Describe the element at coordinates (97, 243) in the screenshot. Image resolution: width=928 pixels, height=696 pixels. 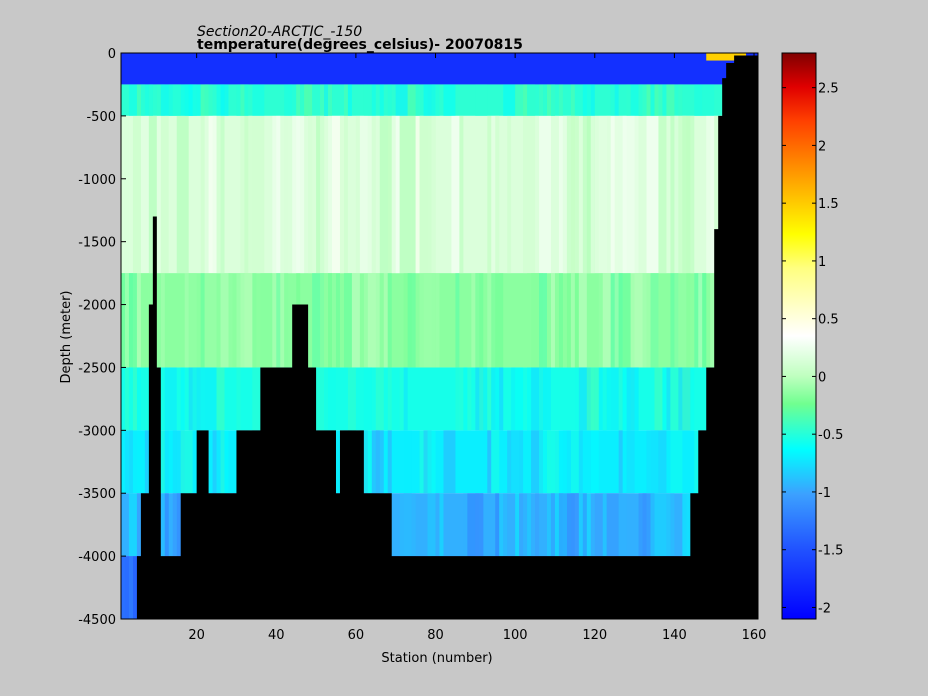
I see `y-tick-label: -1500` at that location.